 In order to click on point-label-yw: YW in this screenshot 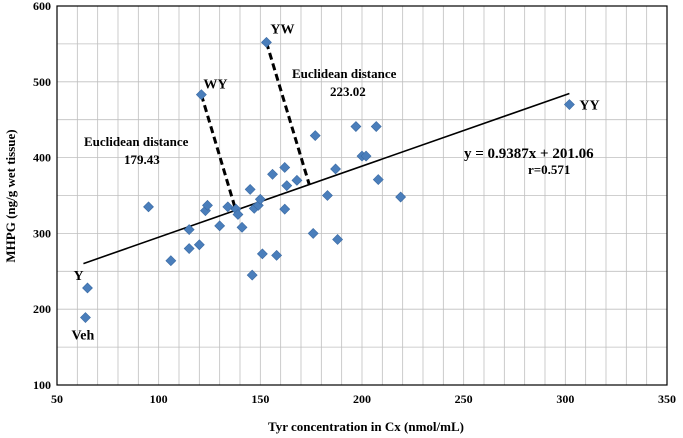, I will do `click(282, 29)`.